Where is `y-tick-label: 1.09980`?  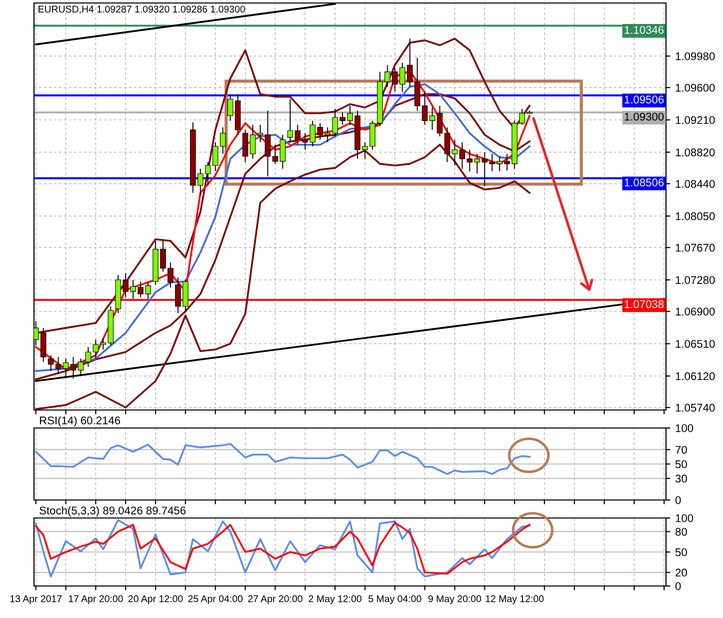
y-tick-label: 1.09980 is located at coordinates (695, 56).